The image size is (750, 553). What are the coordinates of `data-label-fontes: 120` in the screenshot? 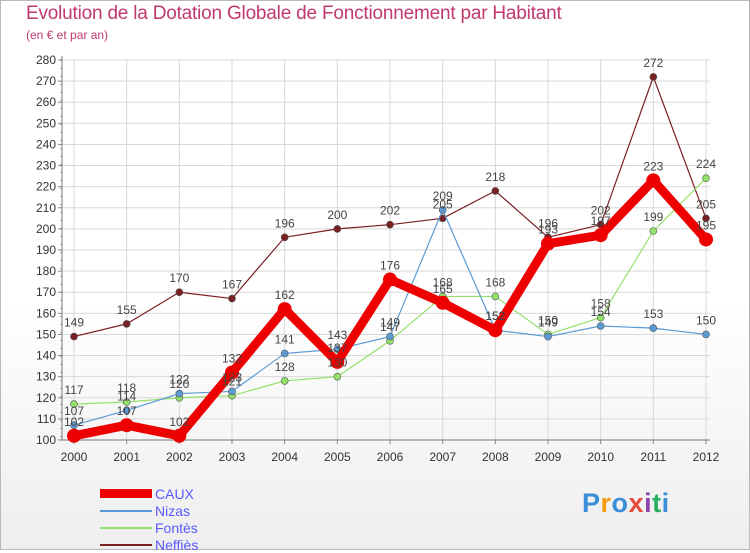 It's located at (179, 384).